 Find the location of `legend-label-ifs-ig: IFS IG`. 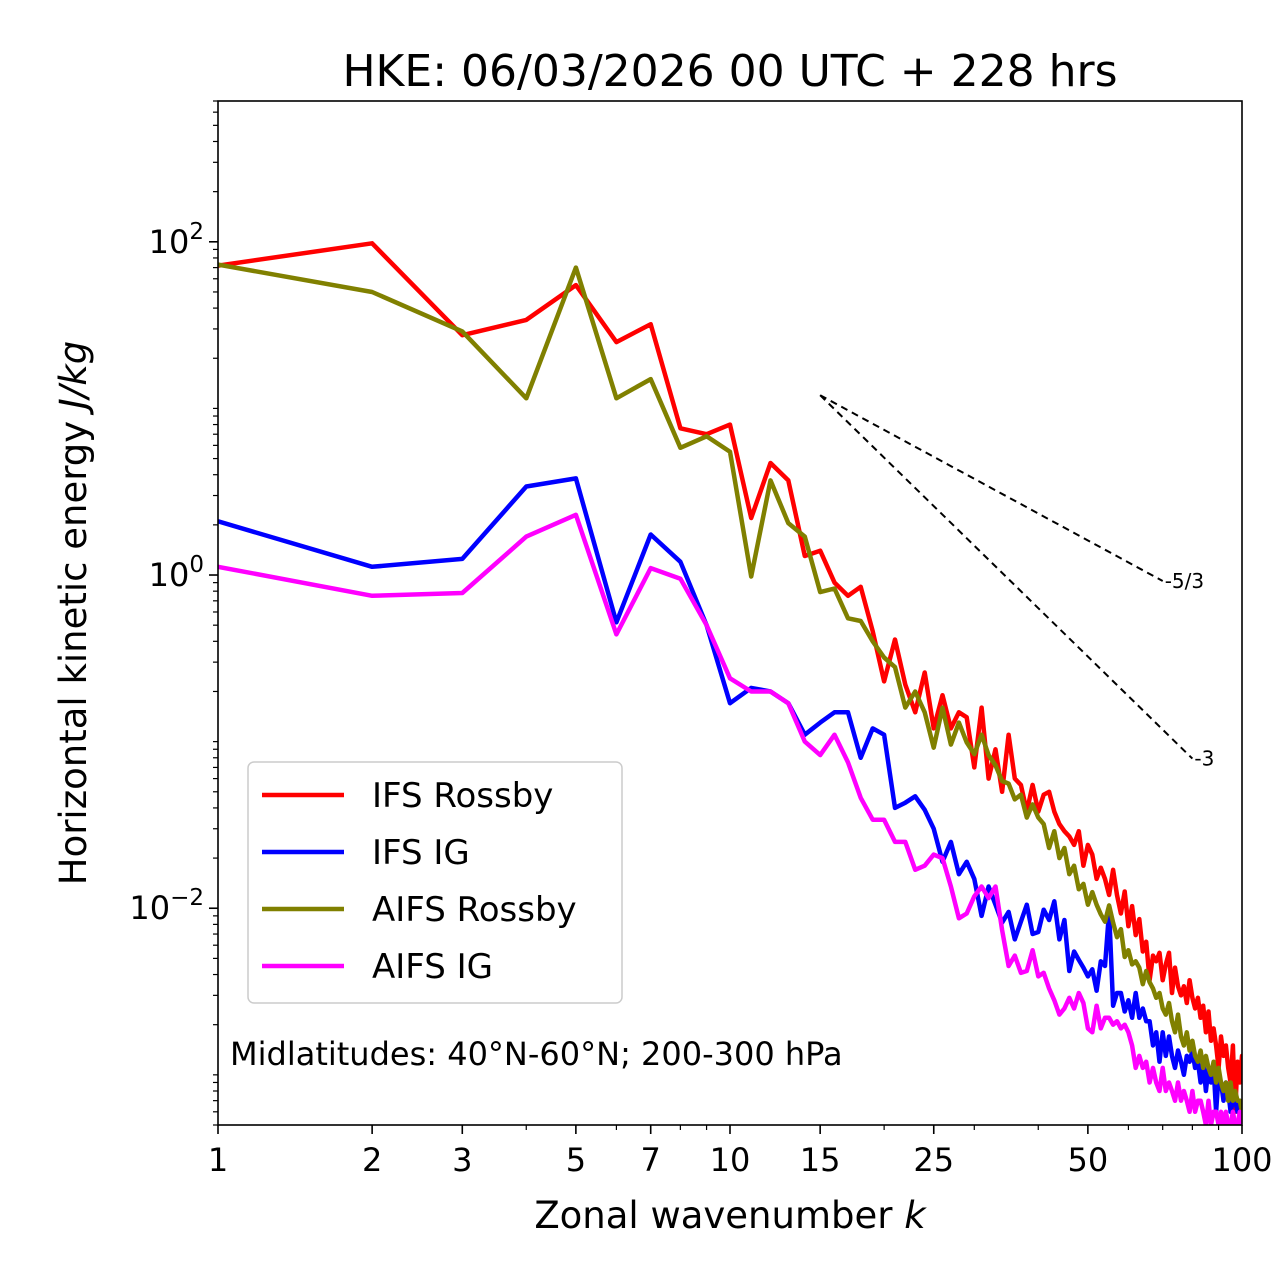

legend-label-ifs-ig: IFS IG is located at coordinates (421, 853).